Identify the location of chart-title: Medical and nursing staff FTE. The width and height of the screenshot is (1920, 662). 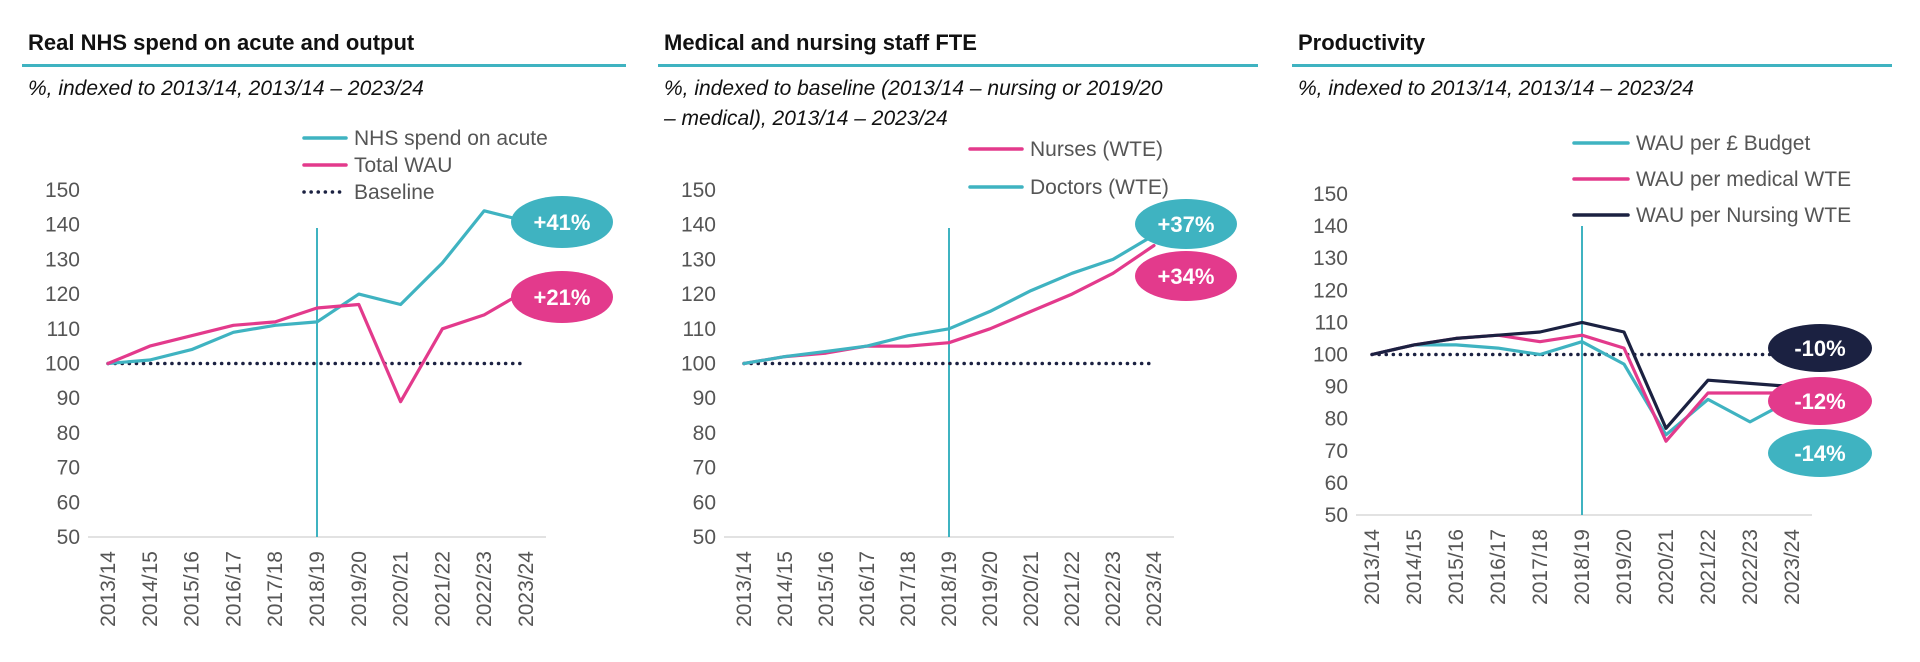
(820, 42).